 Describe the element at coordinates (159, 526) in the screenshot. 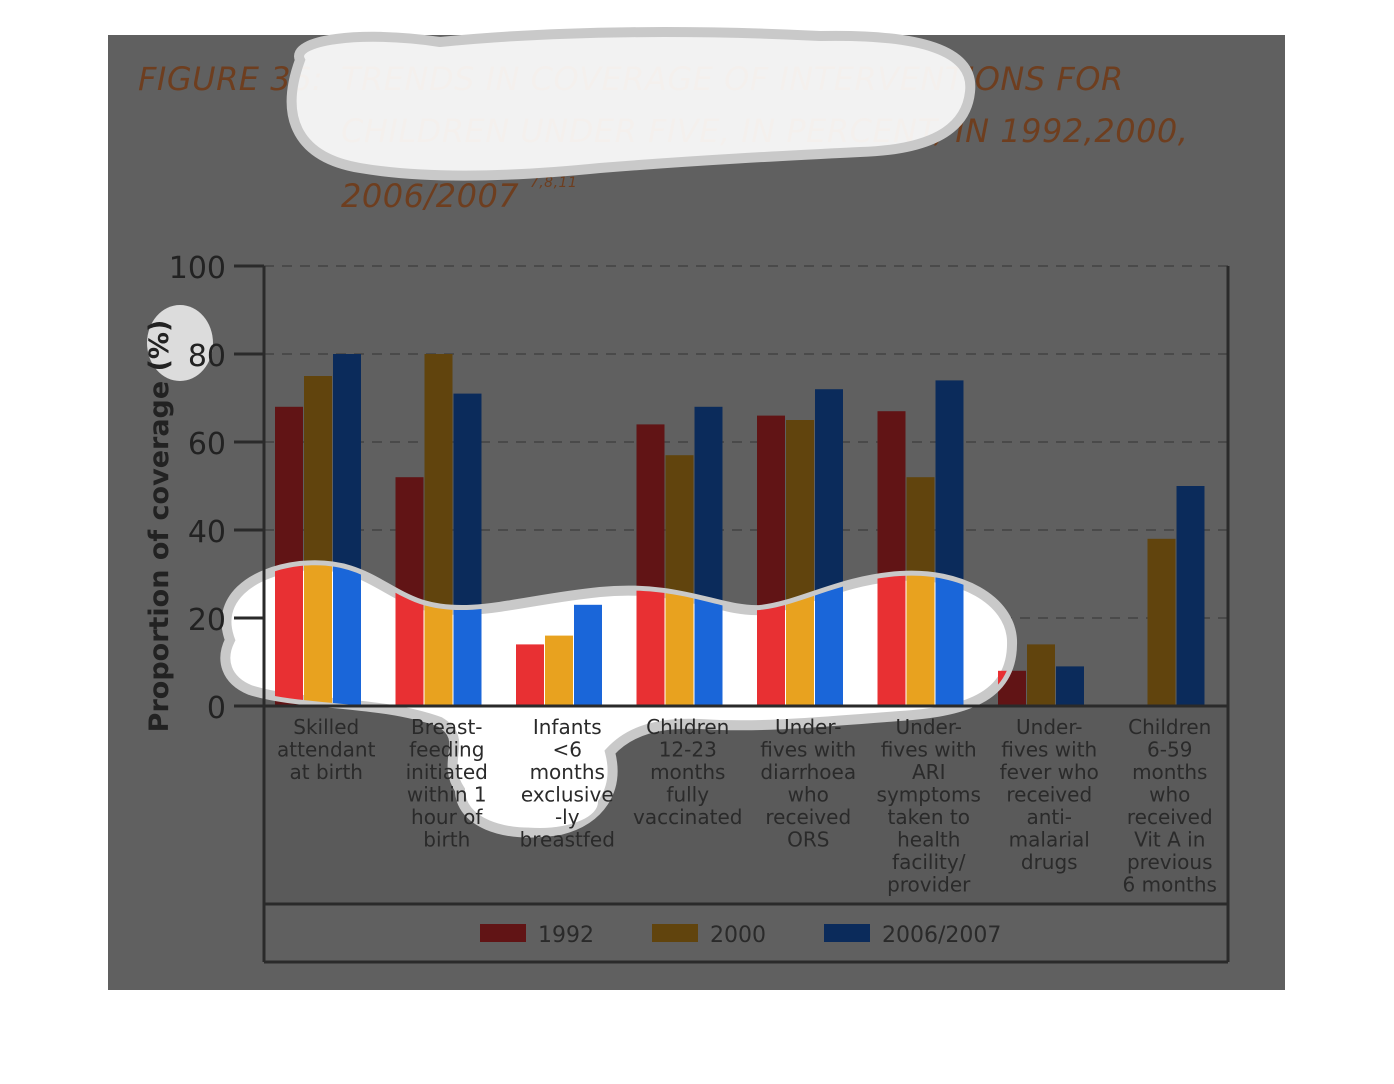

I see `y-axis-label: Proportion of coverage (%)` at that location.